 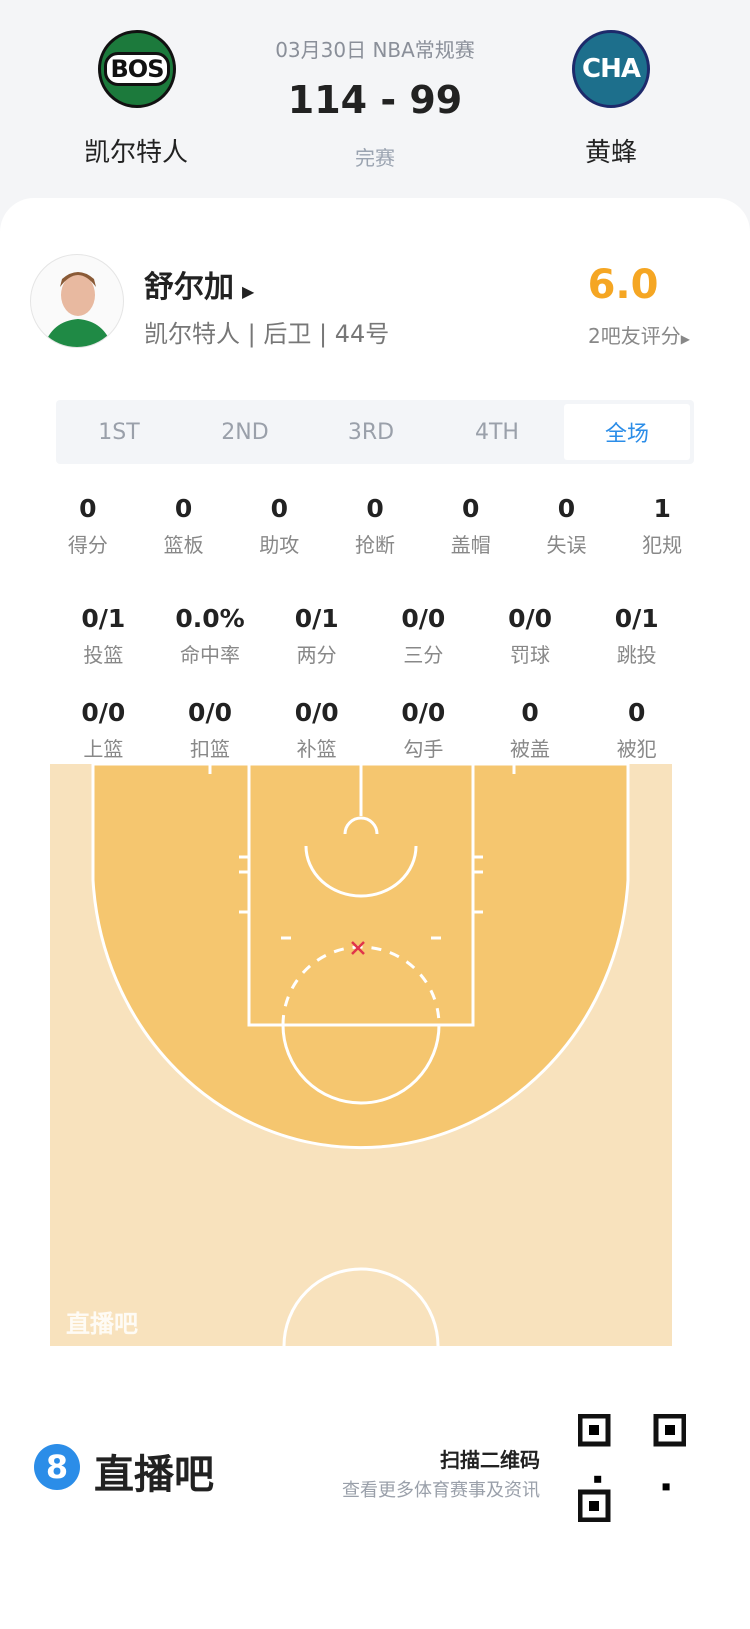 I want to click on stats-row-basic: 0 得分 0 篮板 0 助攻 0 抢断 0 盖帽 0 失误 1 犯规, so click(x=375, y=526).